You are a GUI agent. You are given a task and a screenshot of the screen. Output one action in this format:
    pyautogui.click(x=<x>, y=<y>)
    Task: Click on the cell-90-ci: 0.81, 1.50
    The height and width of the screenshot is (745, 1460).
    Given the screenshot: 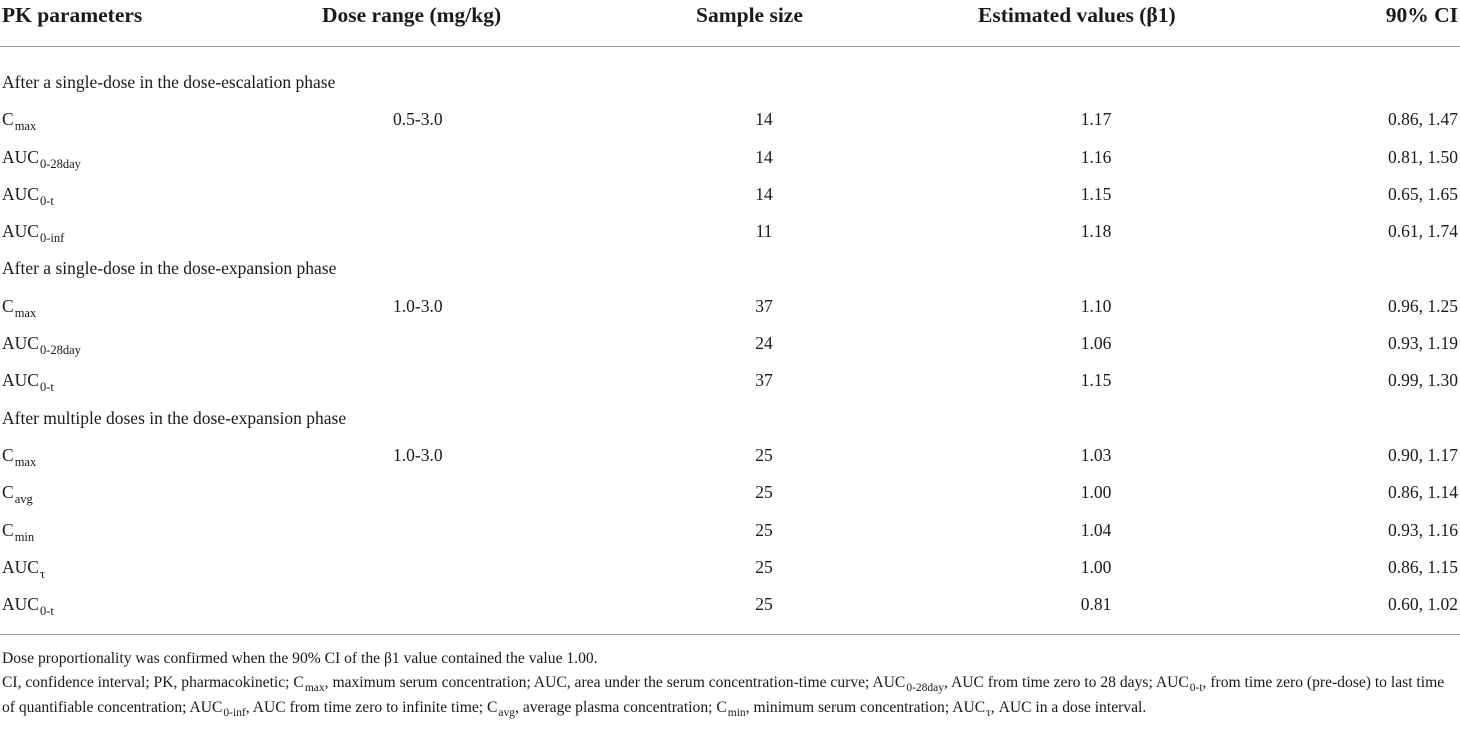 What is the action you would take?
    pyautogui.click(x=1423, y=156)
    